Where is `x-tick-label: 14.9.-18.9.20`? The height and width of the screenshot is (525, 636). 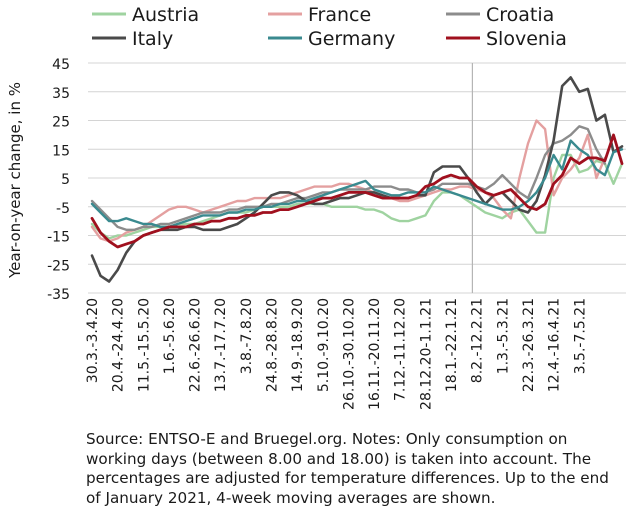
x-tick-label: 14.9.-18.9.20 is located at coordinates (298, 345).